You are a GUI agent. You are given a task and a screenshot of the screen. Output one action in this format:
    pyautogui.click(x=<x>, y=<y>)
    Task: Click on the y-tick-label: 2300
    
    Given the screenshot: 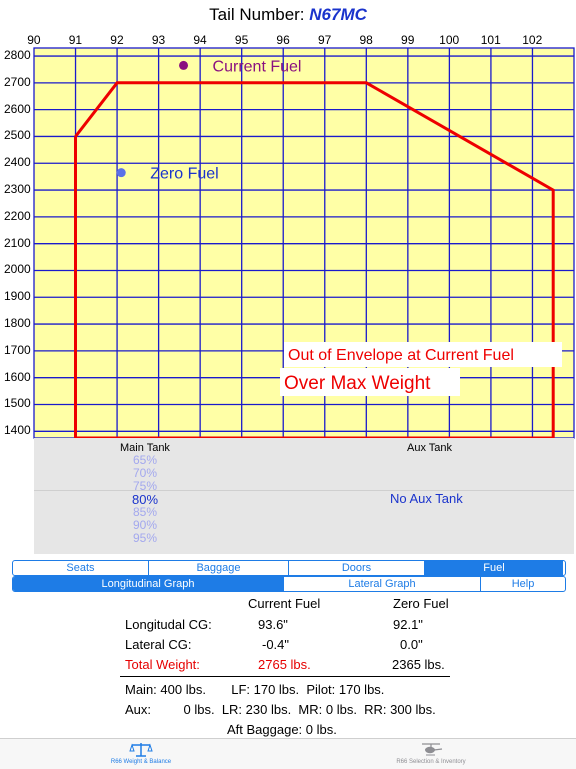 What is the action you would take?
    pyautogui.click(x=17, y=189)
    